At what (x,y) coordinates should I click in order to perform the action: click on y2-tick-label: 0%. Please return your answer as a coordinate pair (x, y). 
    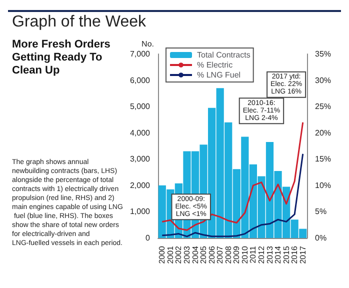
    Looking at the image, I should click on (321, 238).